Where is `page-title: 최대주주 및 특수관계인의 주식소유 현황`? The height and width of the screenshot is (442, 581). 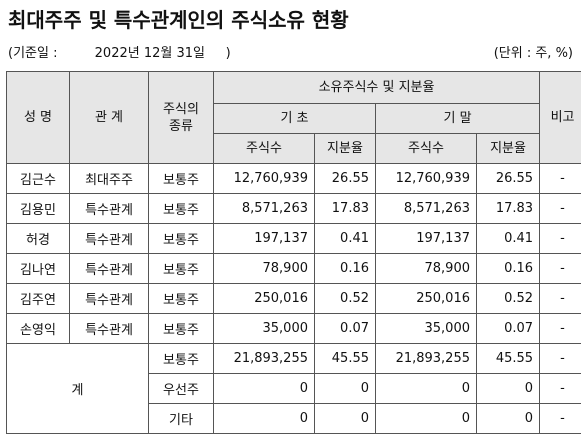 page-title: 최대주주 및 특수관계인의 주식소유 현황 is located at coordinates (178, 20).